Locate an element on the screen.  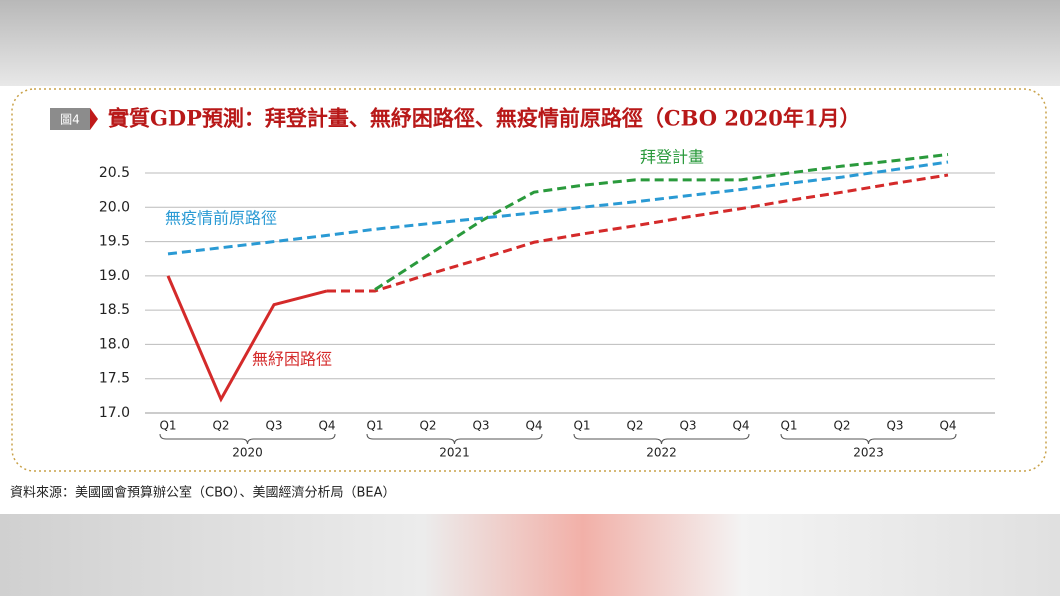
figure-label: 圖4 is located at coordinates (70, 120).